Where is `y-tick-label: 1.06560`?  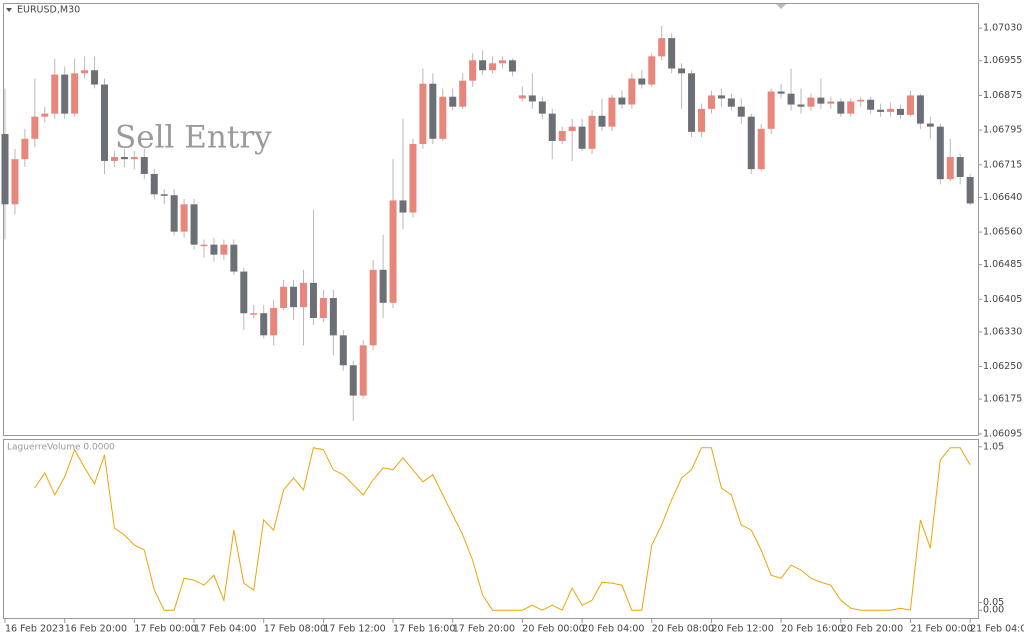
y-tick-label: 1.06560 is located at coordinates (1002, 232).